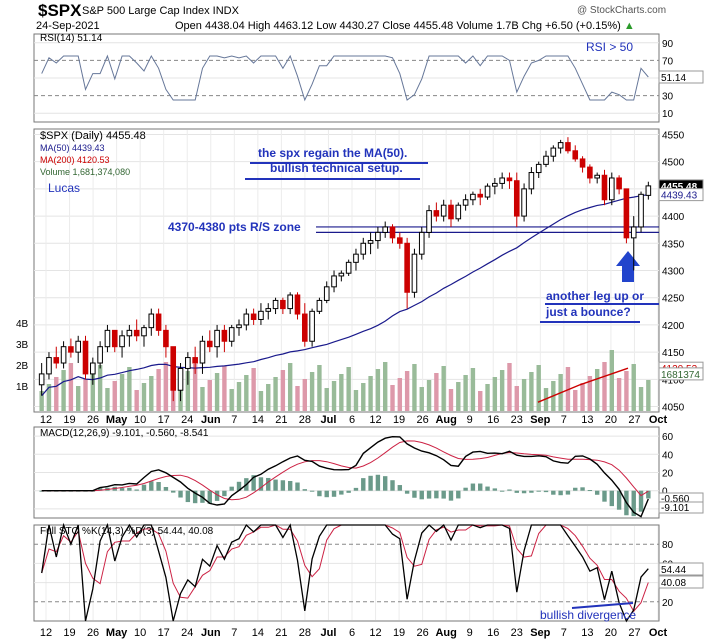 This screenshot has width=705, height=643. Describe the element at coordinates (46, 420) in the screenshot. I see `x-tick-label: 12` at that location.